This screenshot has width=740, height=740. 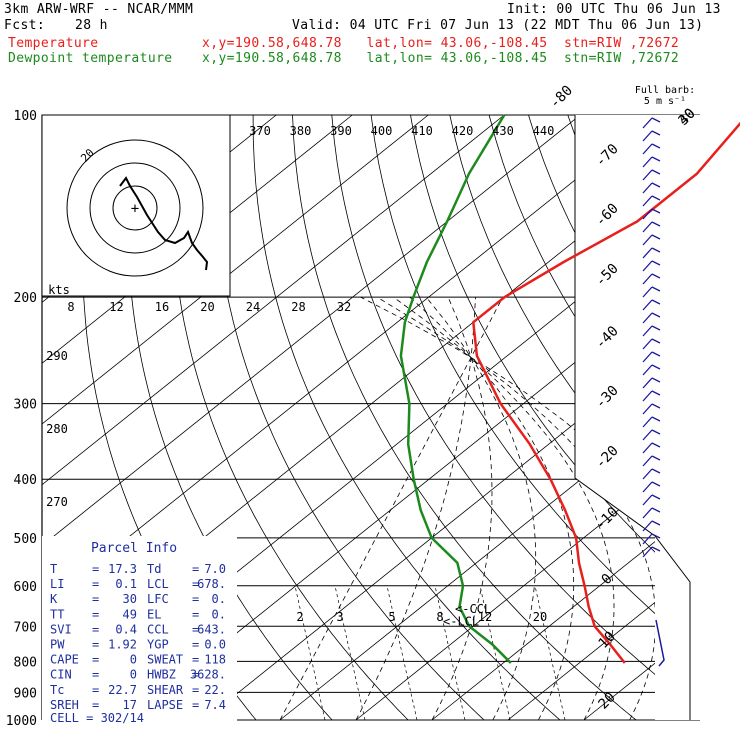 I want to click on pressure-label-1000: 1000, so click(x=21, y=721).